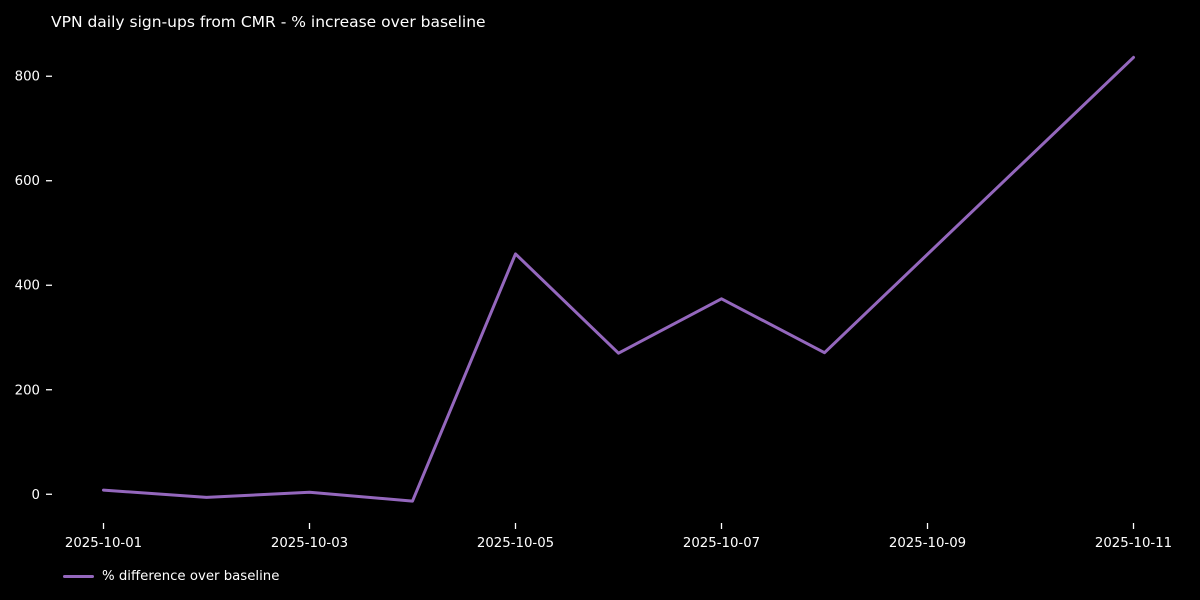 The image size is (1200, 600). Describe the element at coordinates (515, 543) in the screenshot. I see `x-tick-label: 2025-10-05` at that location.